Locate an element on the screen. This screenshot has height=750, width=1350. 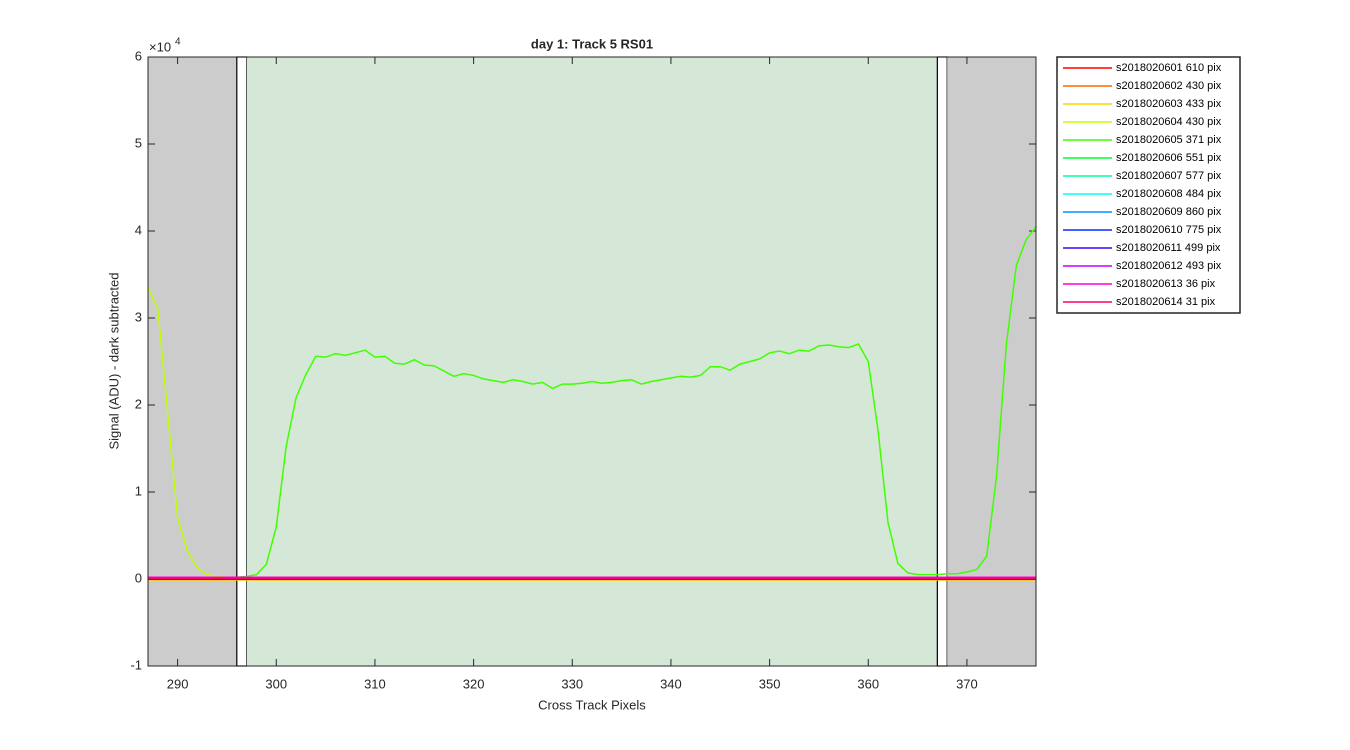
x-tick-label: 330 is located at coordinates (572, 683).